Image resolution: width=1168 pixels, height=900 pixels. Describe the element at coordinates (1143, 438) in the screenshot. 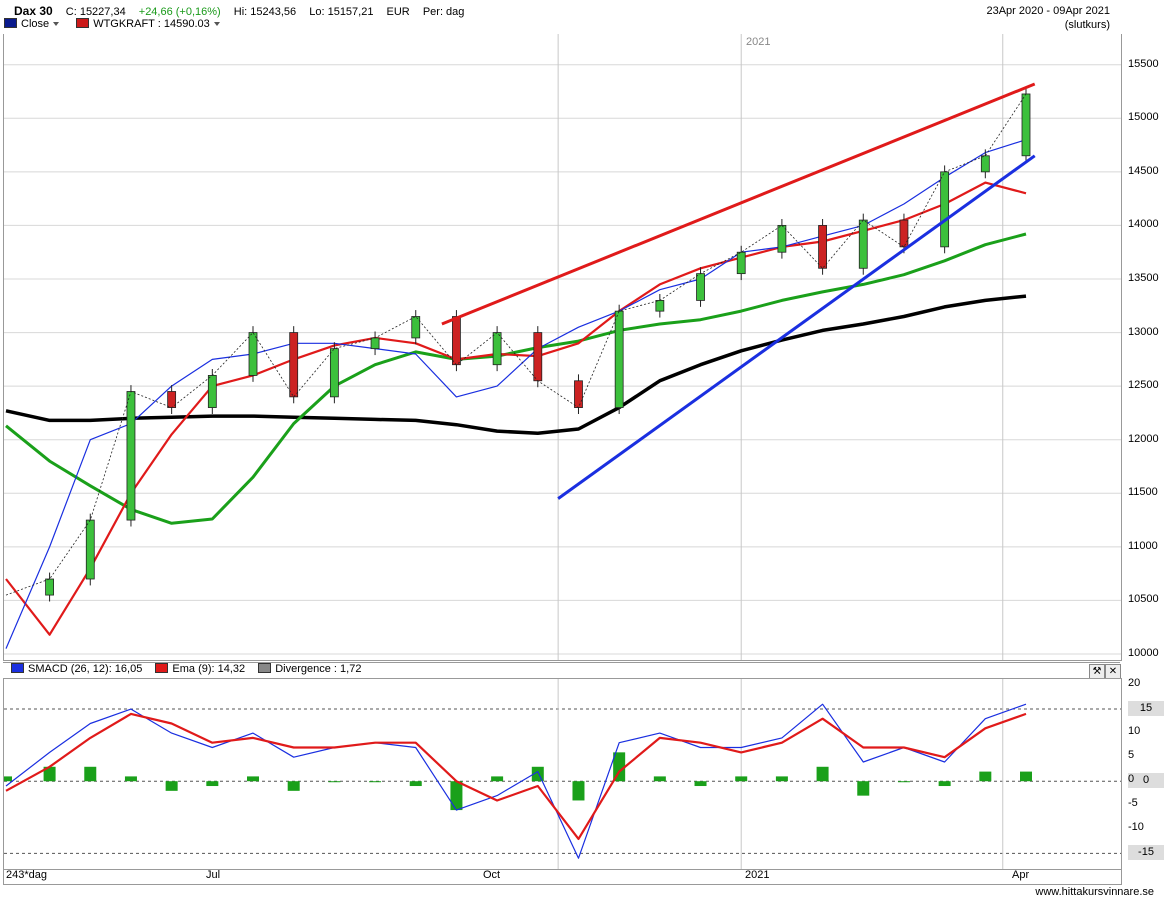

I see `price-y-tick-12000: 12000` at that location.